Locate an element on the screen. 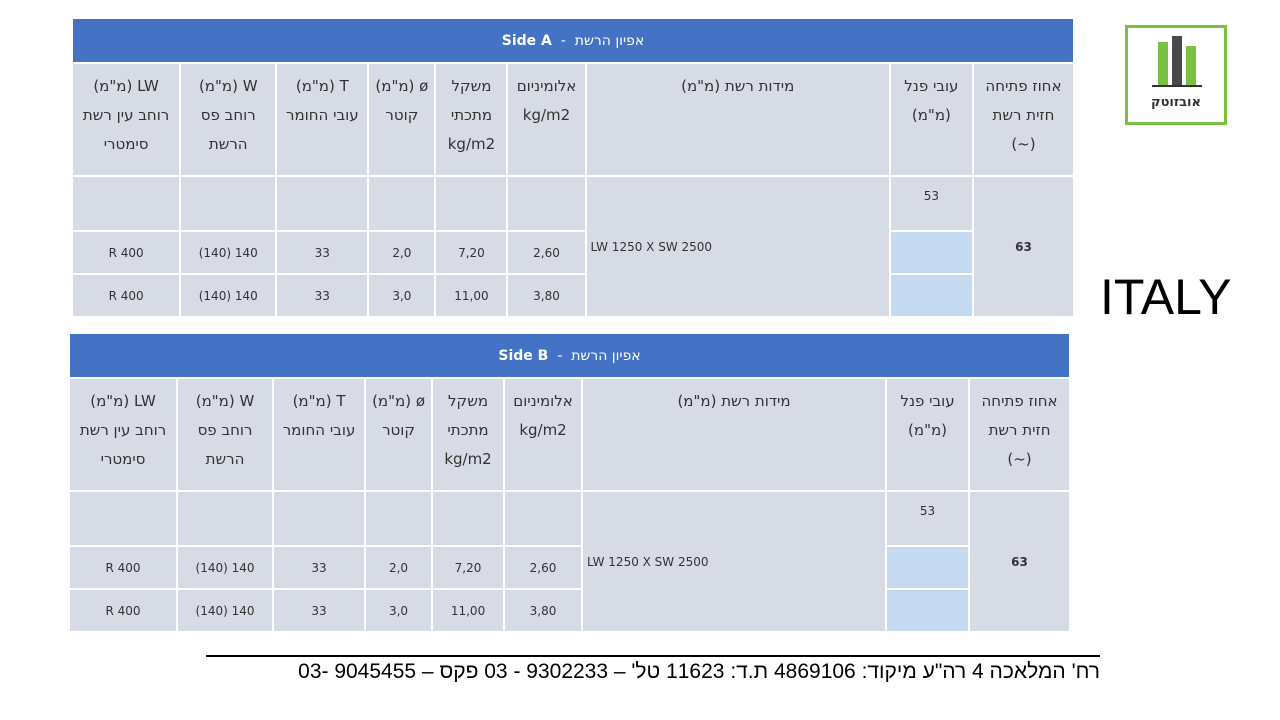 Image resolution: width=1280 pixels, height=720 pixels. footer-rule is located at coordinates (653, 656).